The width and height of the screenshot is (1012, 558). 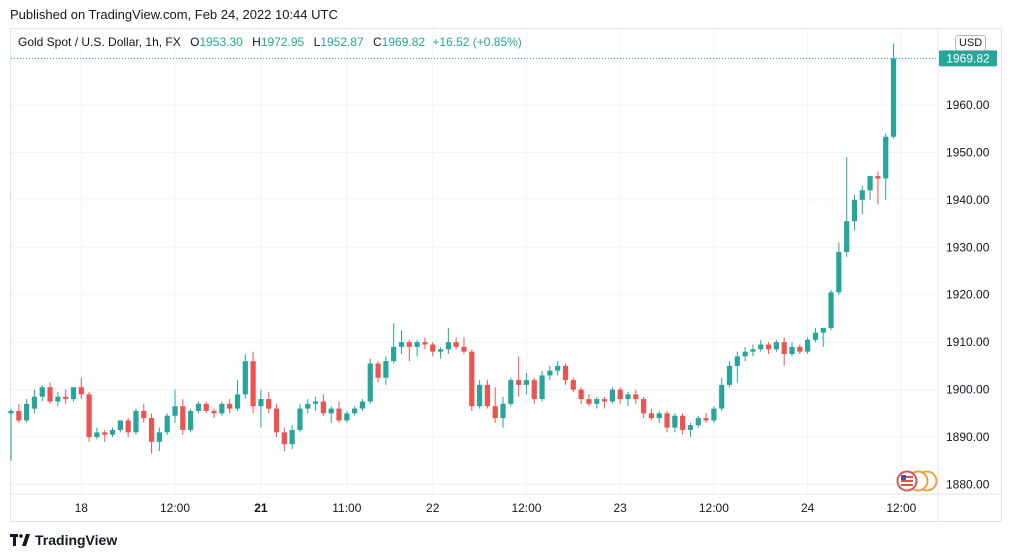 I want to click on x-tick-label: 11:00, so click(x=346, y=508).